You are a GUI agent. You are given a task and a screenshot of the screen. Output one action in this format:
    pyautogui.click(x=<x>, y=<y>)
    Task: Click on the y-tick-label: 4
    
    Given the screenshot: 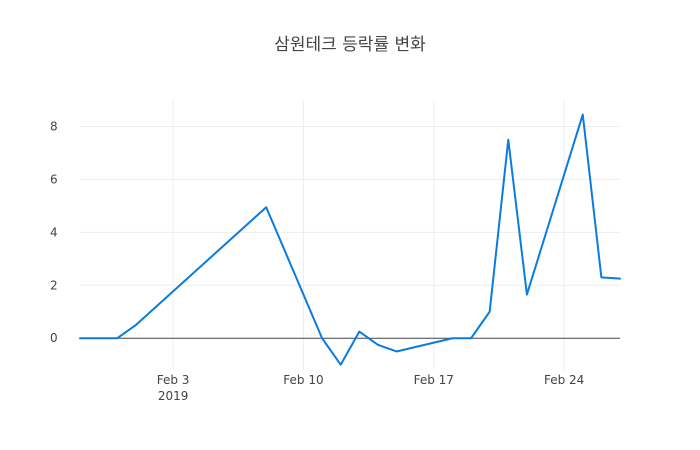 What is the action you would take?
    pyautogui.click(x=54, y=232)
    